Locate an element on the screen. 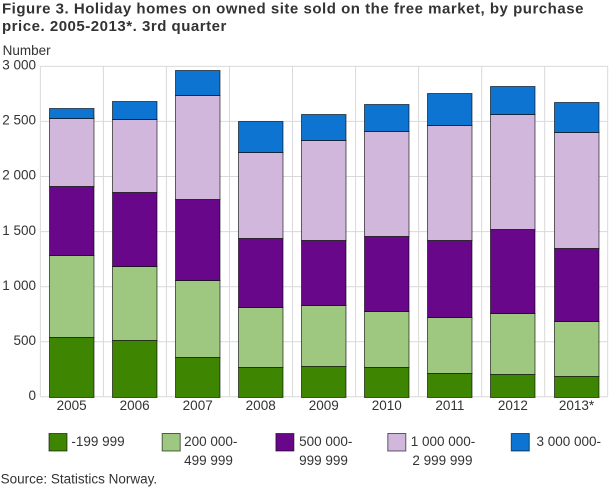 The width and height of the screenshot is (610, 488). svg-text: Number is located at coordinates (27, 50).